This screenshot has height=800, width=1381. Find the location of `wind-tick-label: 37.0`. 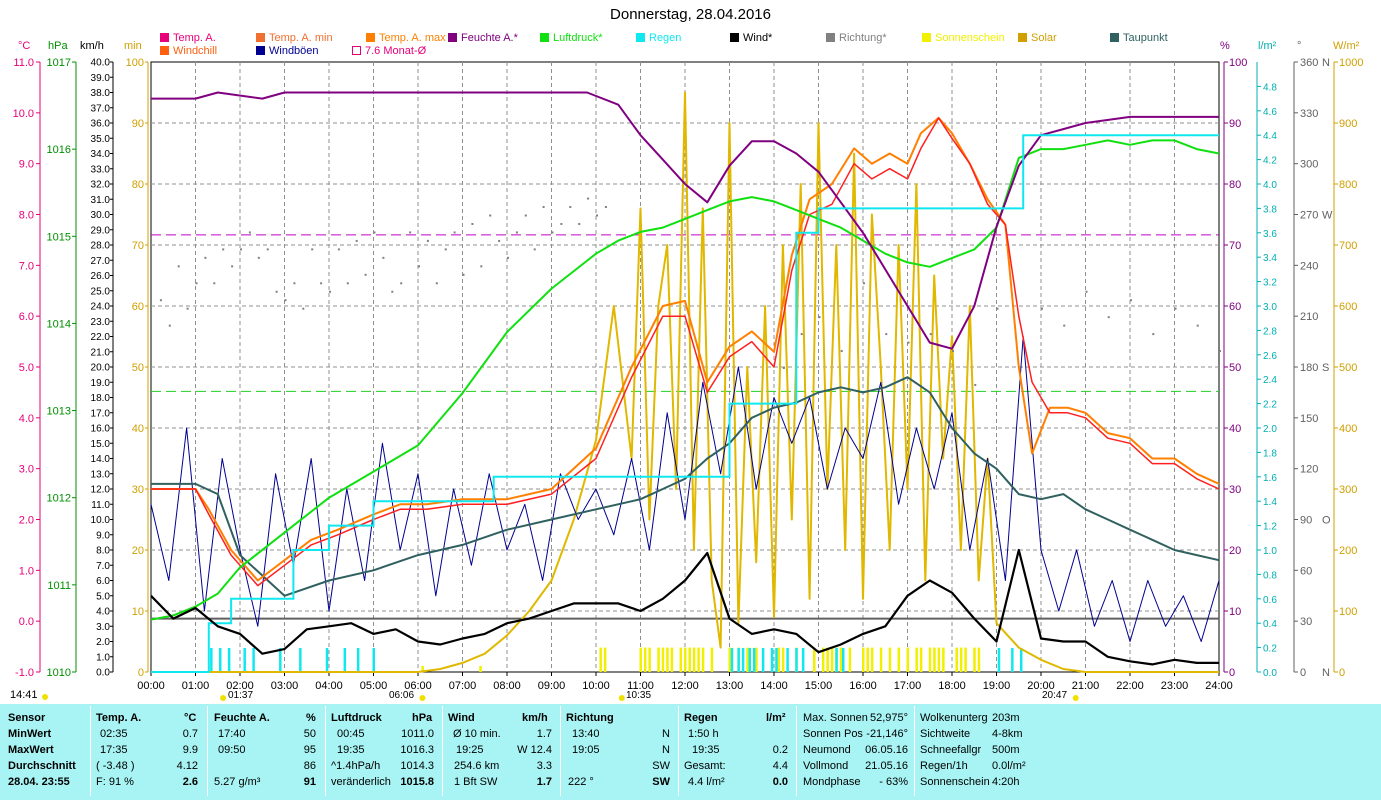

wind-tick-label: 37.0 is located at coordinates (101, 108).